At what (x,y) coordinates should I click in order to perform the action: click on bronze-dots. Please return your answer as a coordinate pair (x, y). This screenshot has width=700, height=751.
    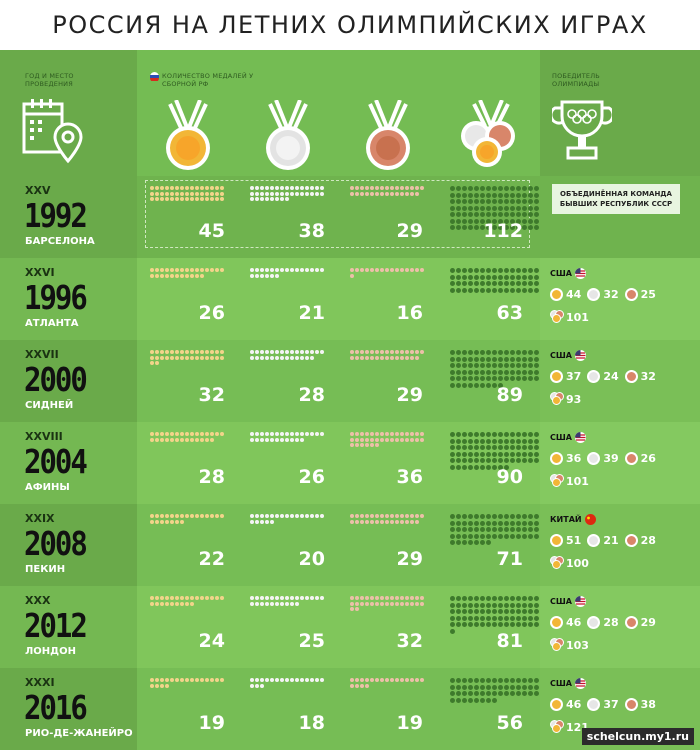
    Looking at the image, I should click on (387, 683).